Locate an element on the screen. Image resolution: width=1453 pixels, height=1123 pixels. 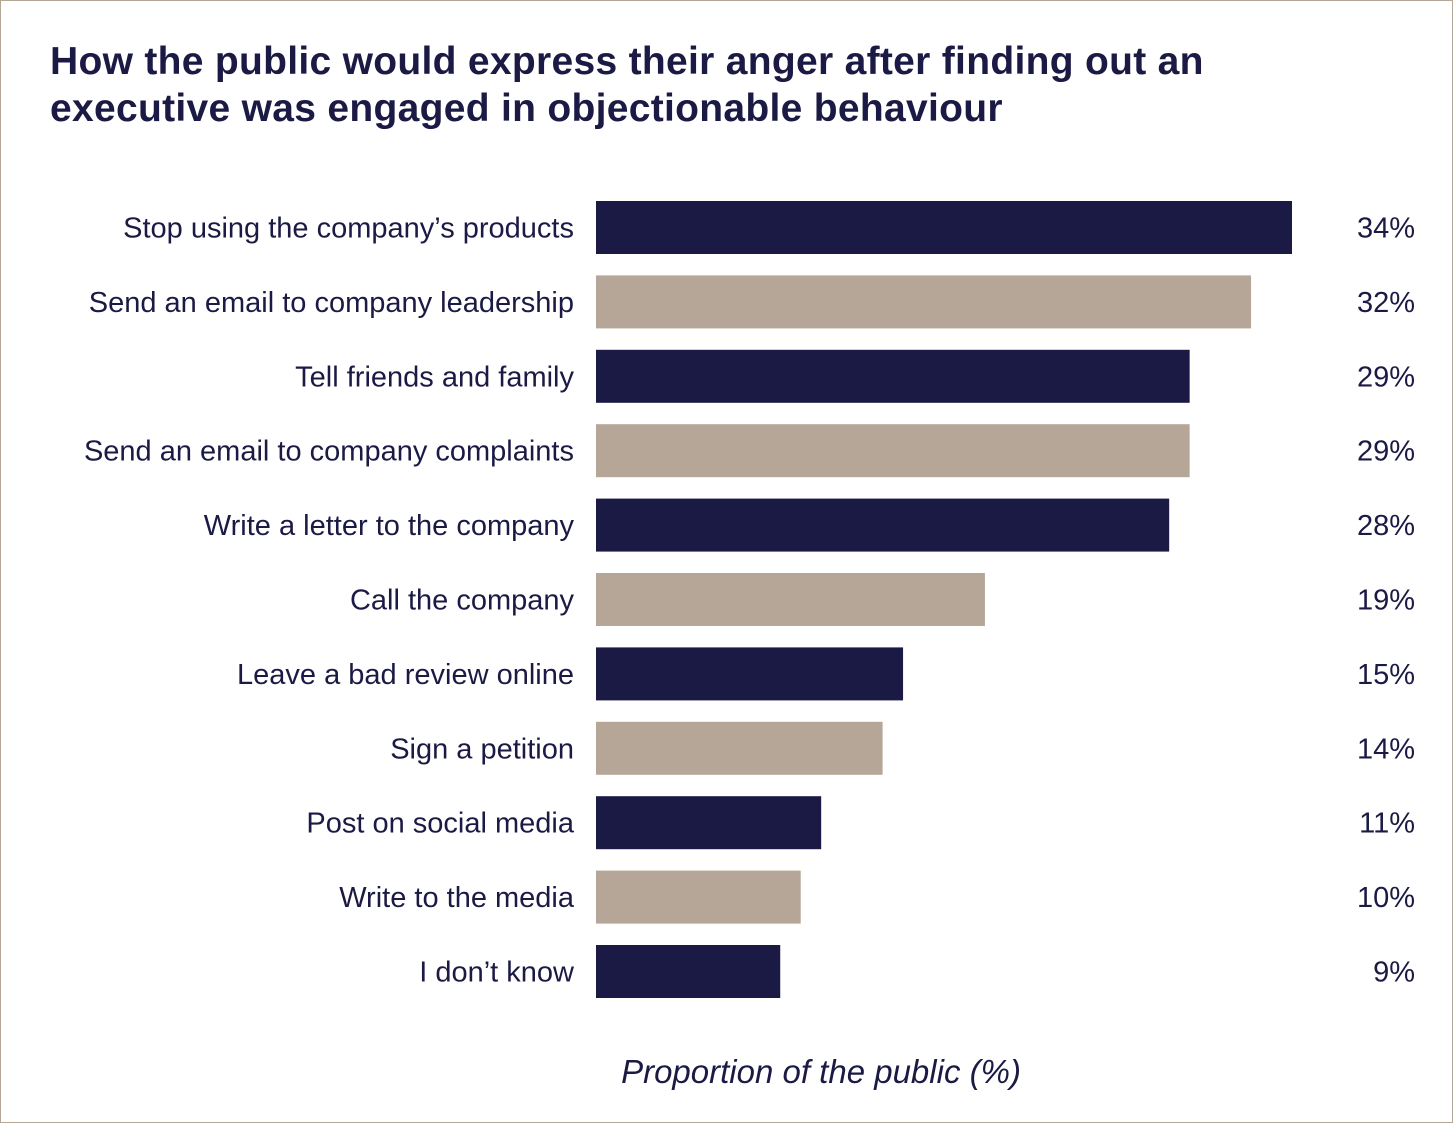
category-label: Call the company is located at coordinates (462, 601).